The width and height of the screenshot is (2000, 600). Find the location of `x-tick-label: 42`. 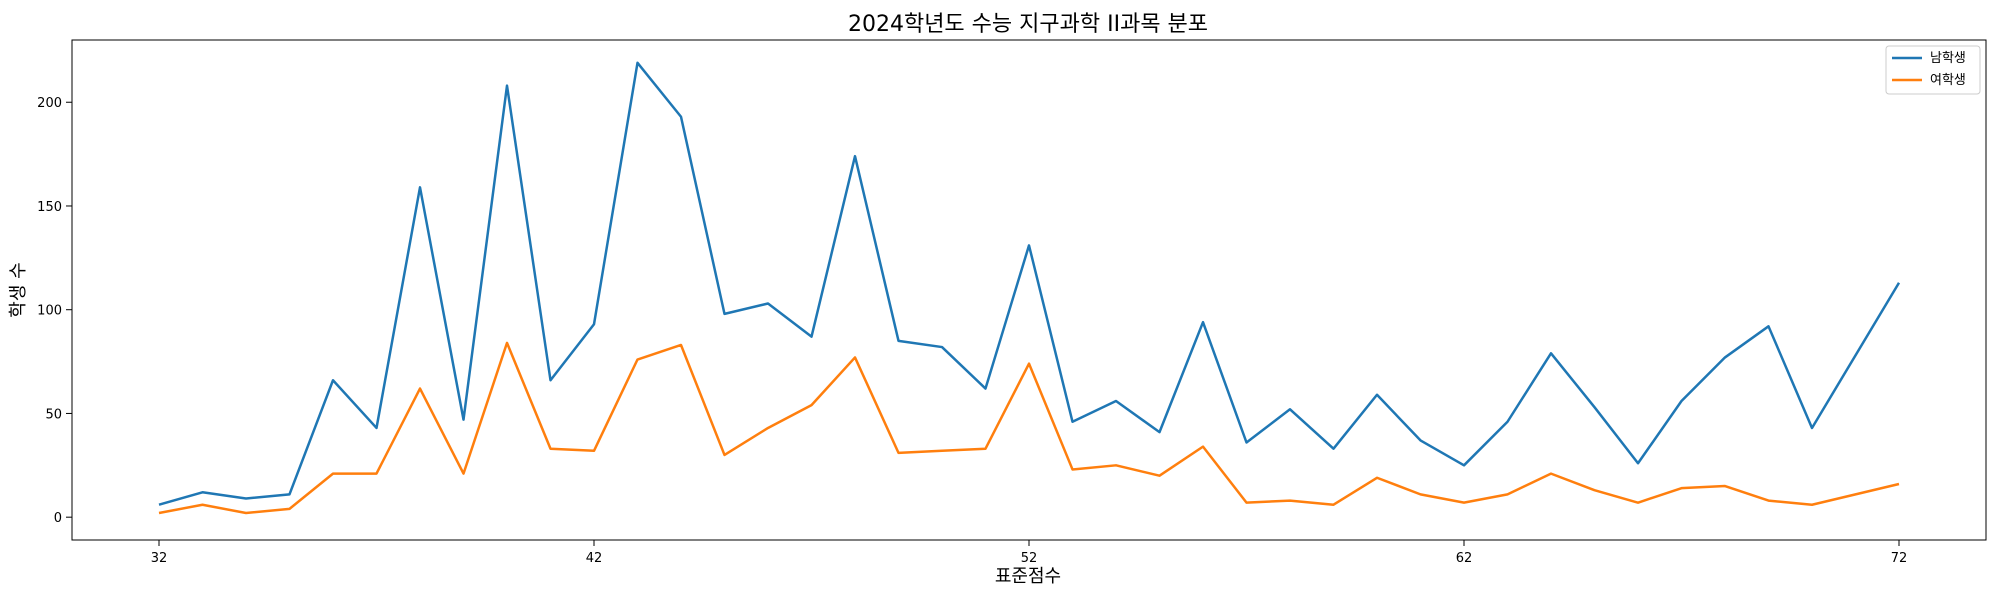

x-tick-label: 42 is located at coordinates (594, 558).